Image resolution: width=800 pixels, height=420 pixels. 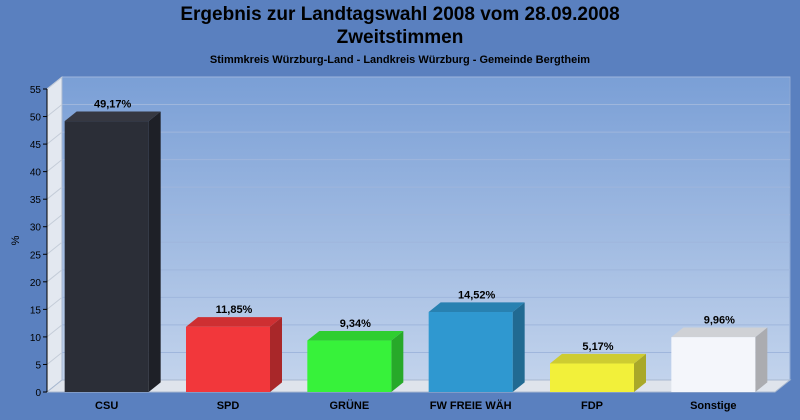 I want to click on y-axis-label: %, so click(x=16, y=240).